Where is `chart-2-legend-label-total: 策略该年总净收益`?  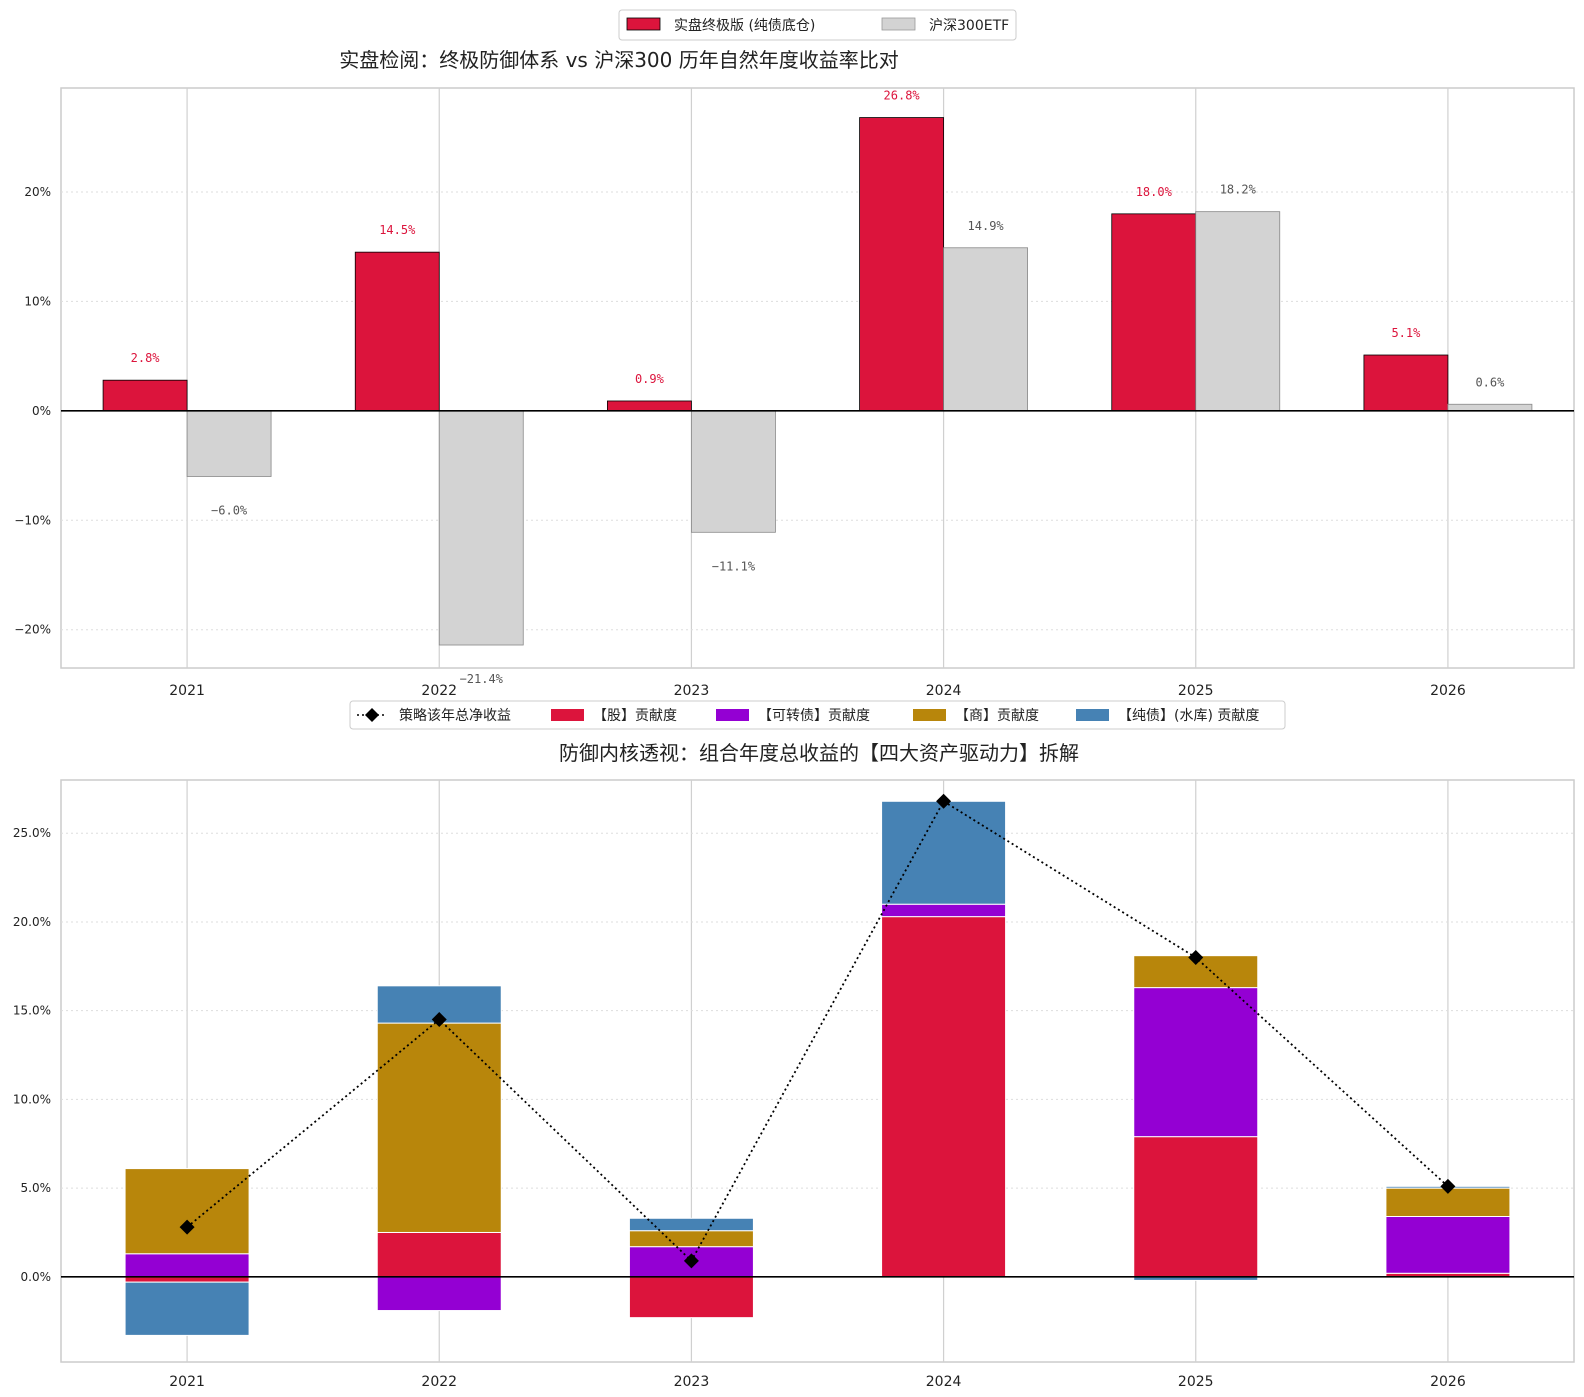
chart-2-legend-label-total: 策略该年总净收益 is located at coordinates (455, 715).